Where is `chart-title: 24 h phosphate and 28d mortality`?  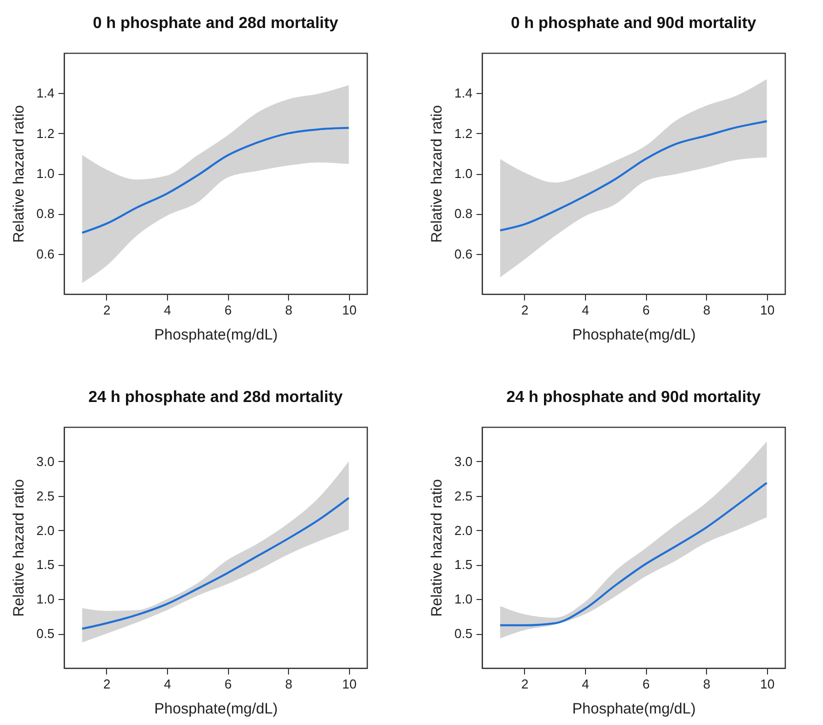 chart-title: 24 h phosphate and 28d mortality is located at coordinates (215, 397).